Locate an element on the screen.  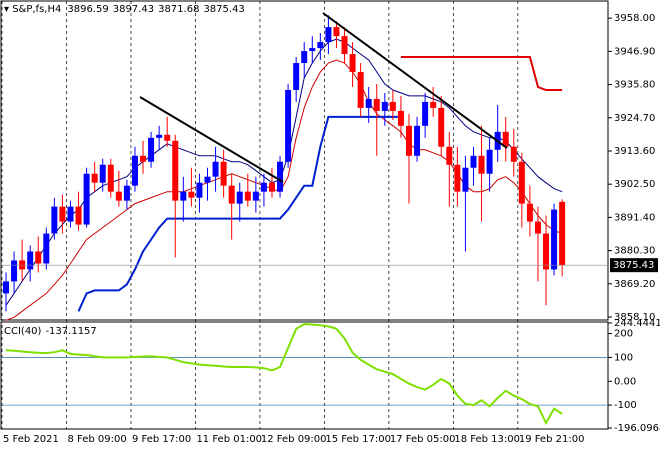
last-price-box is located at coordinates (634, 265).